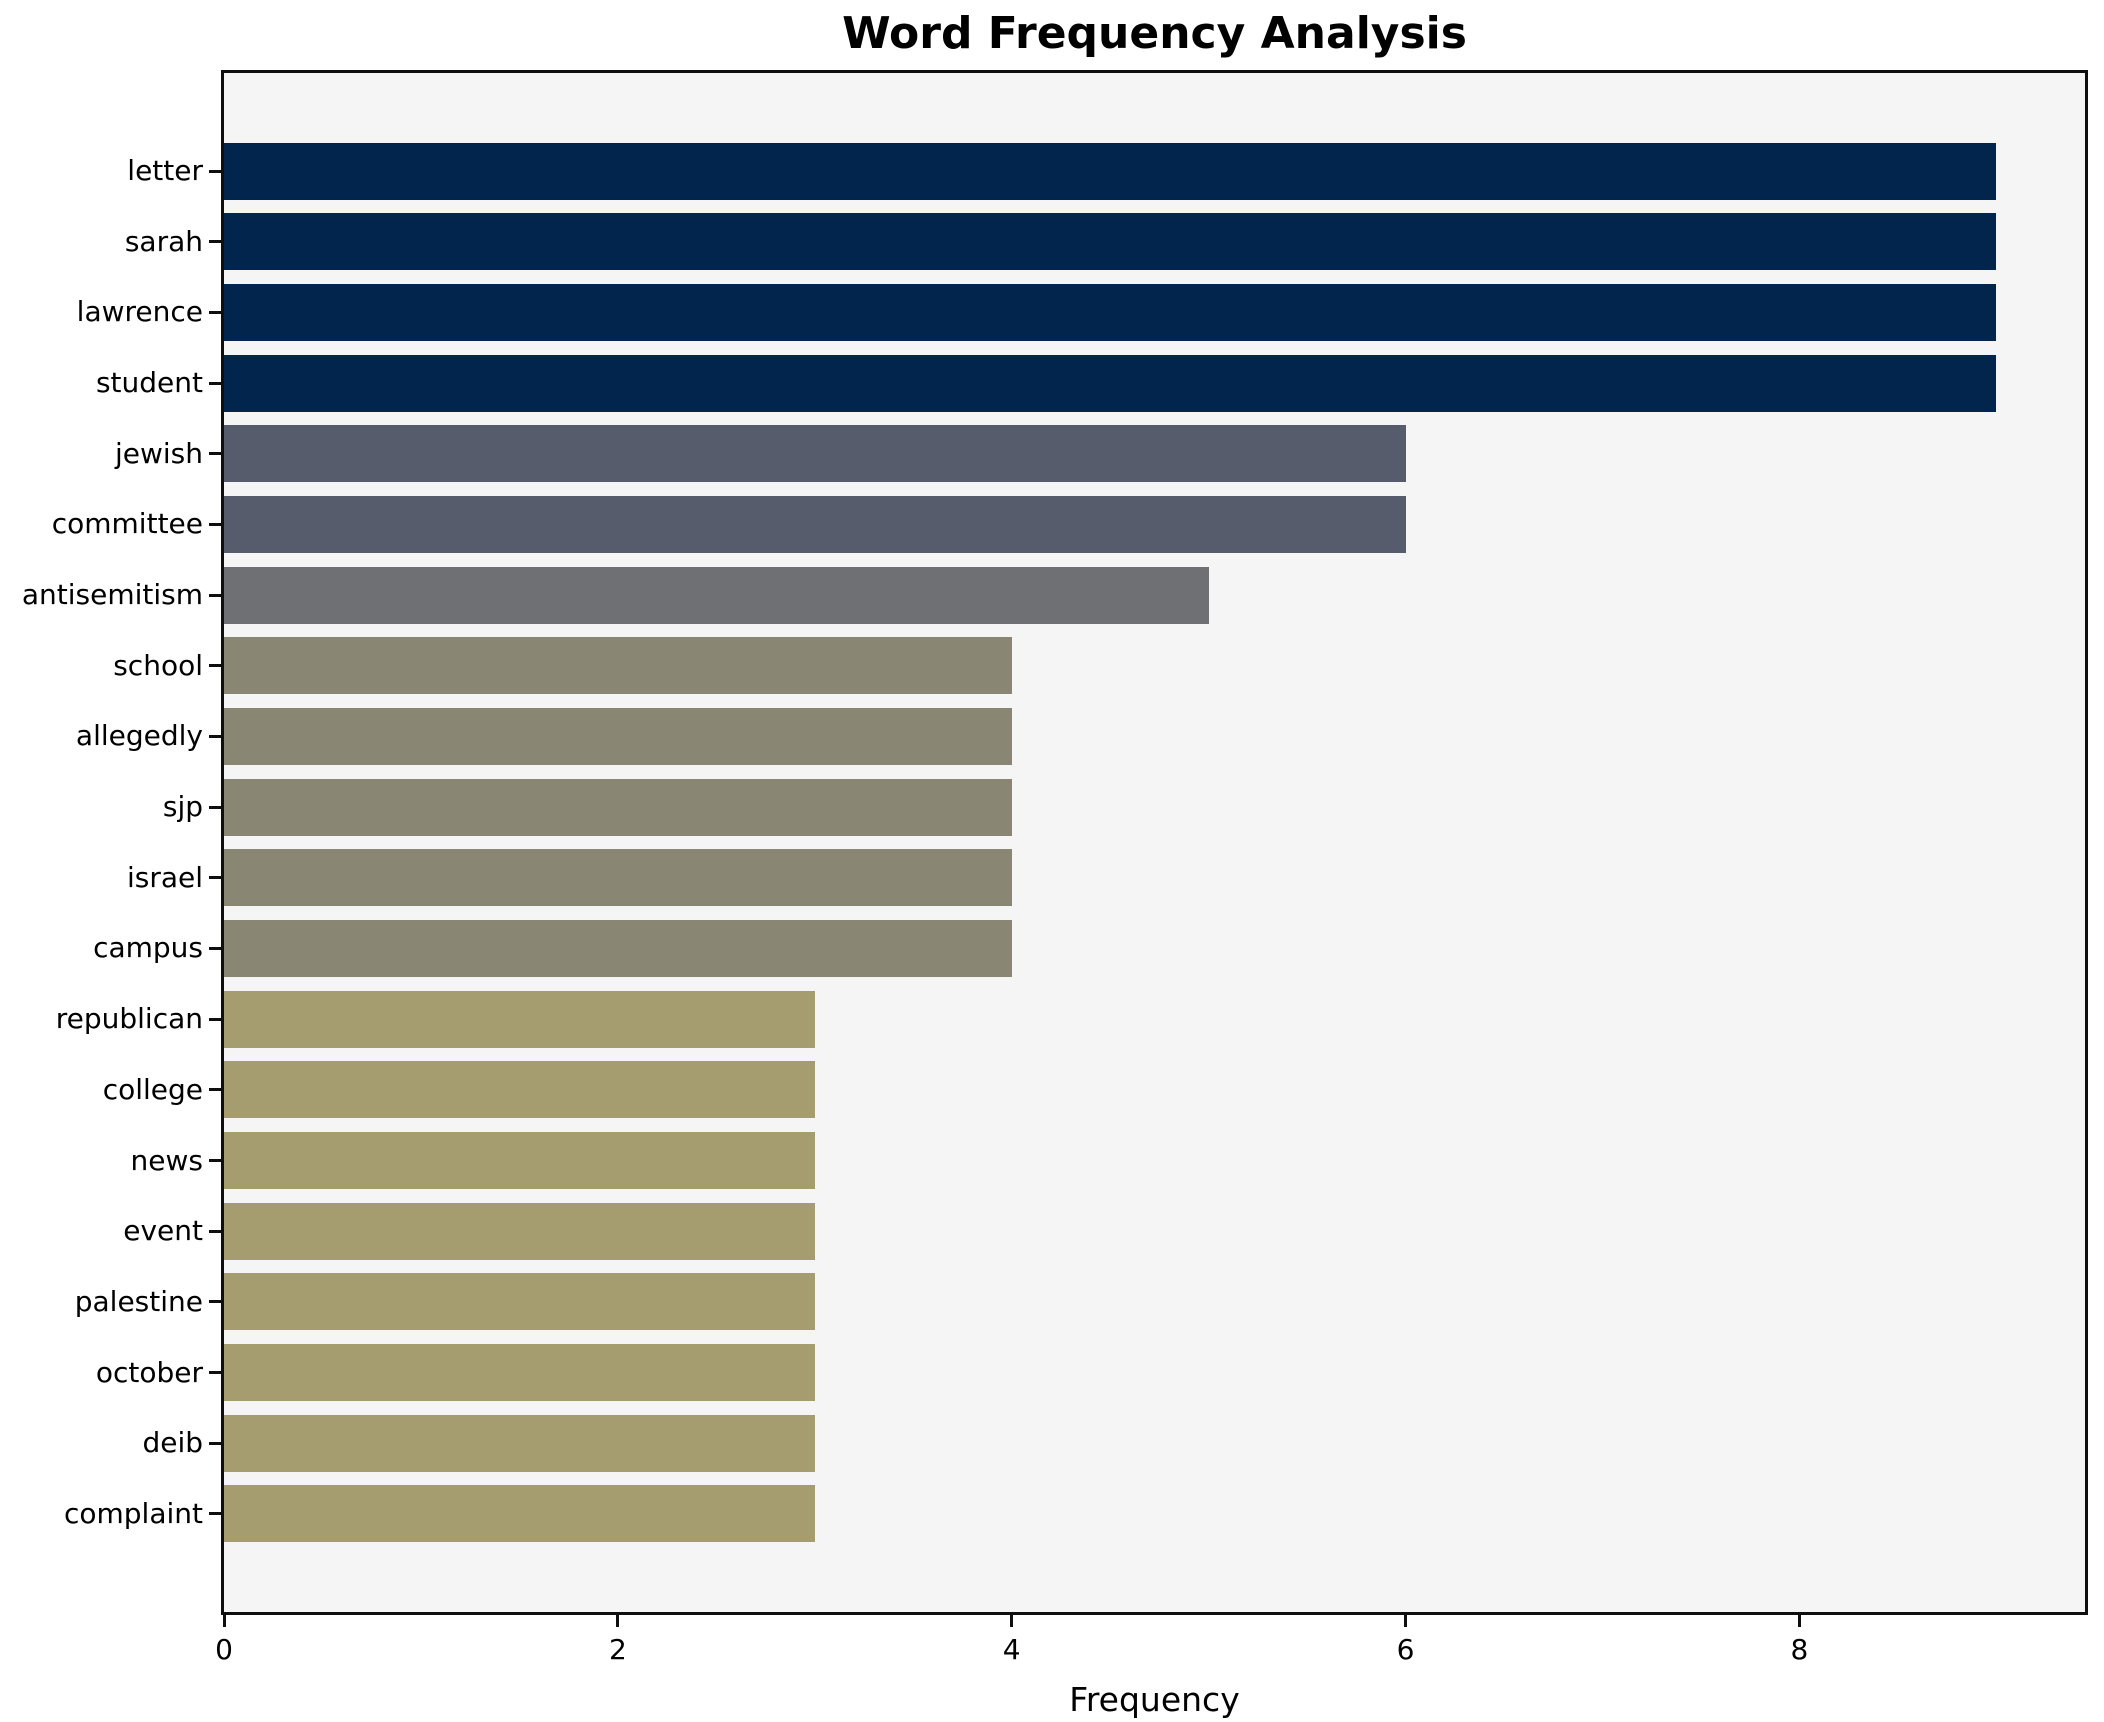  I want to click on y-tick-label: lawrence, so click(139, 312).